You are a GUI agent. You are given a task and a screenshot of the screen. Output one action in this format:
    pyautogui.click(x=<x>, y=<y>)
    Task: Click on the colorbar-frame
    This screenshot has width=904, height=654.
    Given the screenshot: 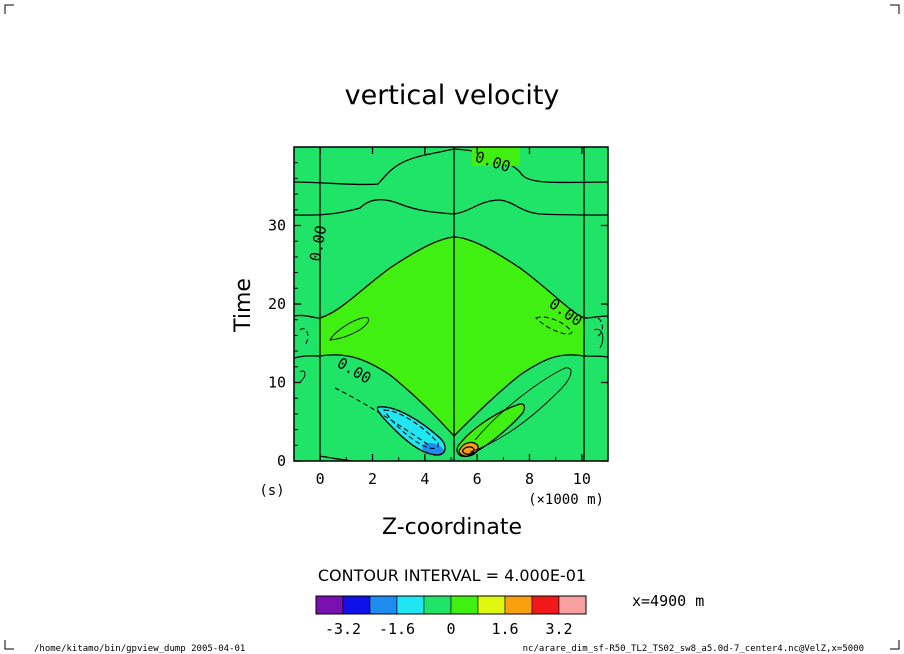 What is the action you would take?
    pyautogui.click(x=451, y=605)
    